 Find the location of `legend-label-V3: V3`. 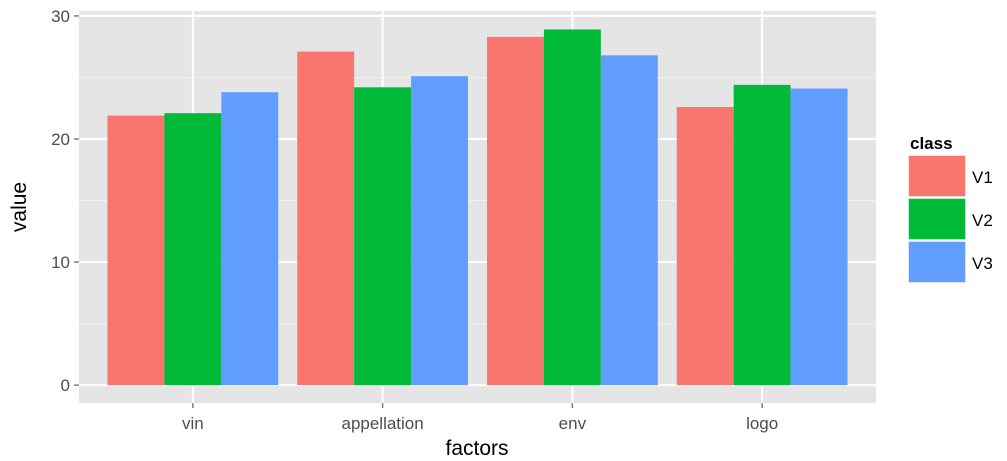

legend-label-V3: V3 is located at coordinates (982, 263).